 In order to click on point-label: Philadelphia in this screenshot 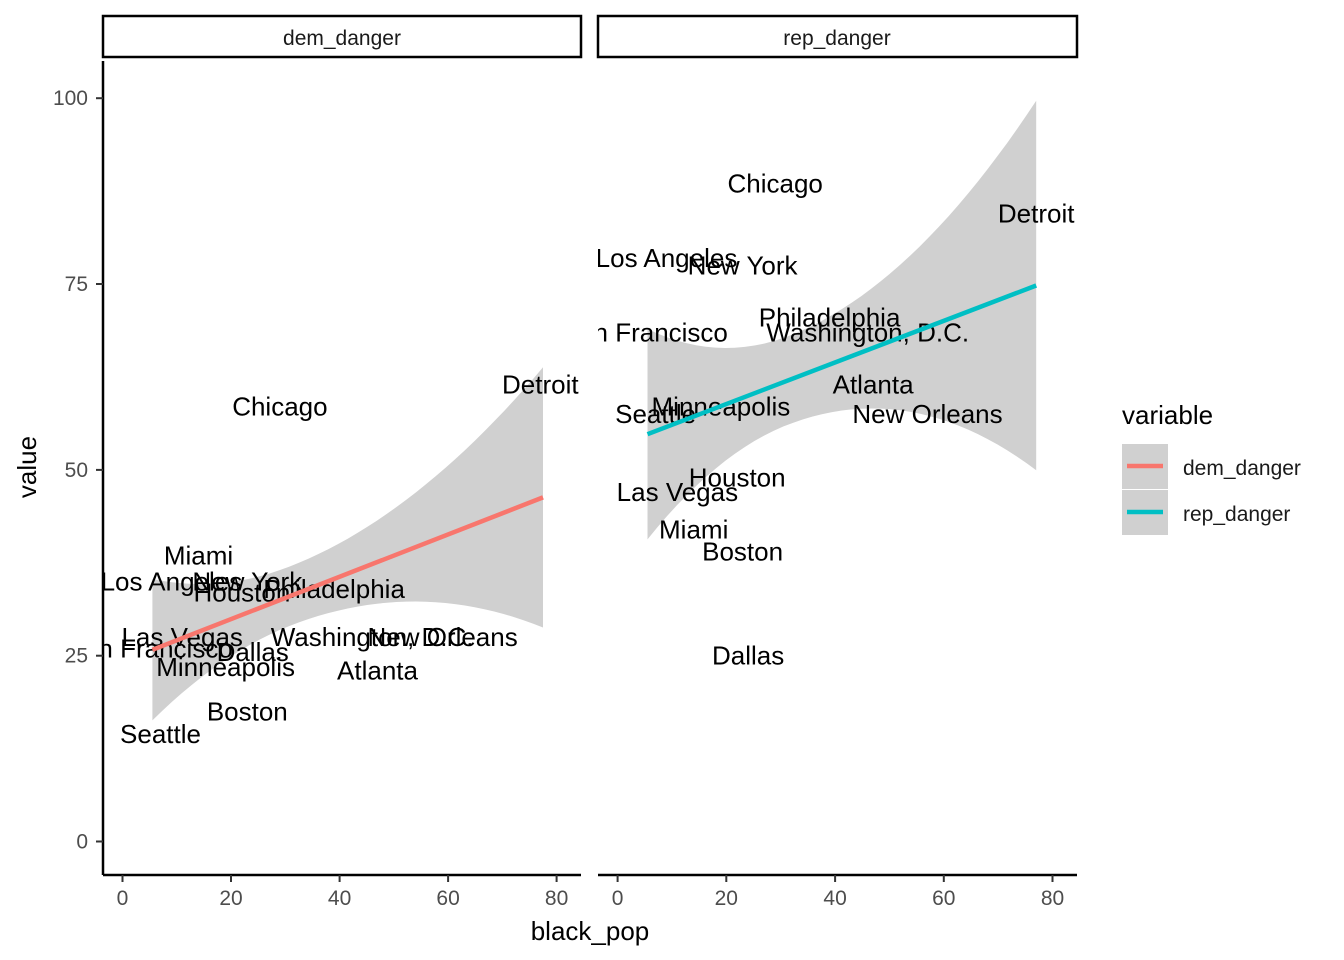, I will do `click(830, 318)`.